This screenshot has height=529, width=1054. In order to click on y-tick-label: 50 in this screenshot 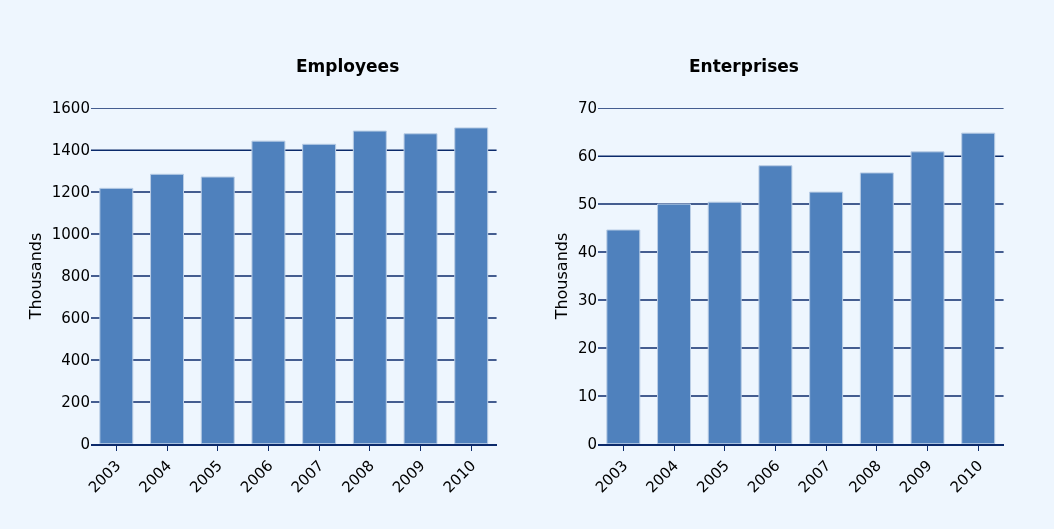, I will do `click(587, 204)`.